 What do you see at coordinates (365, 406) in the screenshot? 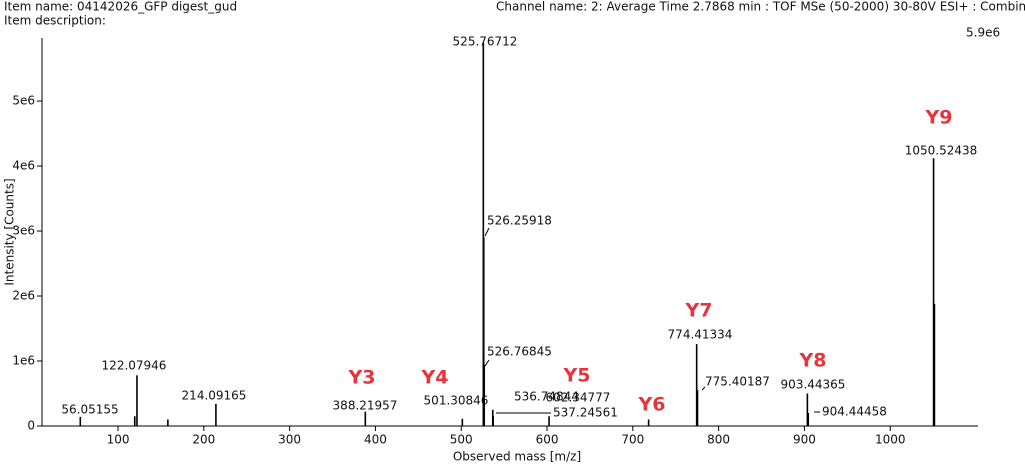
I see `peak-label: 388.21957` at bounding box center [365, 406].